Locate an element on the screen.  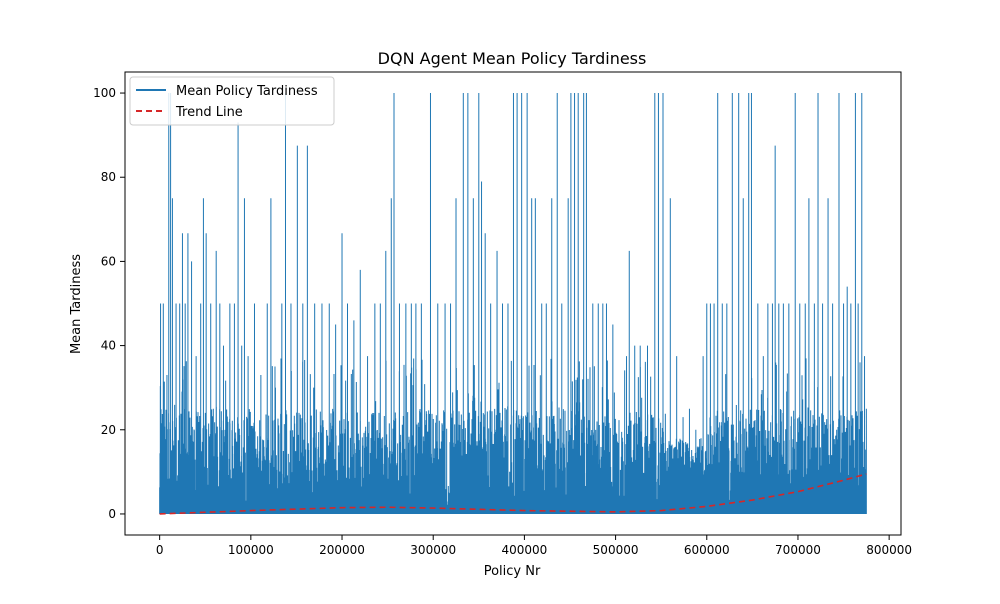
x-tick-label: 800000 is located at coordinates (889, 550).